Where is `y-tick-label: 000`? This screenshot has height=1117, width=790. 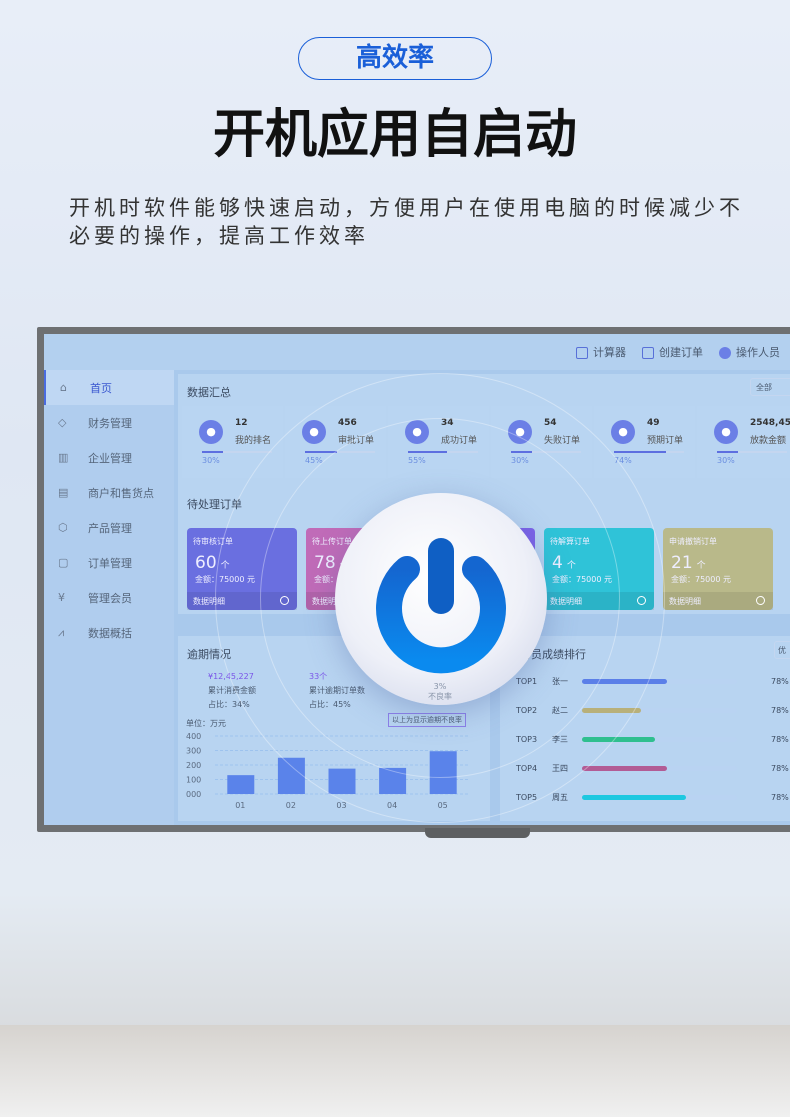 y-tick-label: 000 is located at coordinates (193, 794).